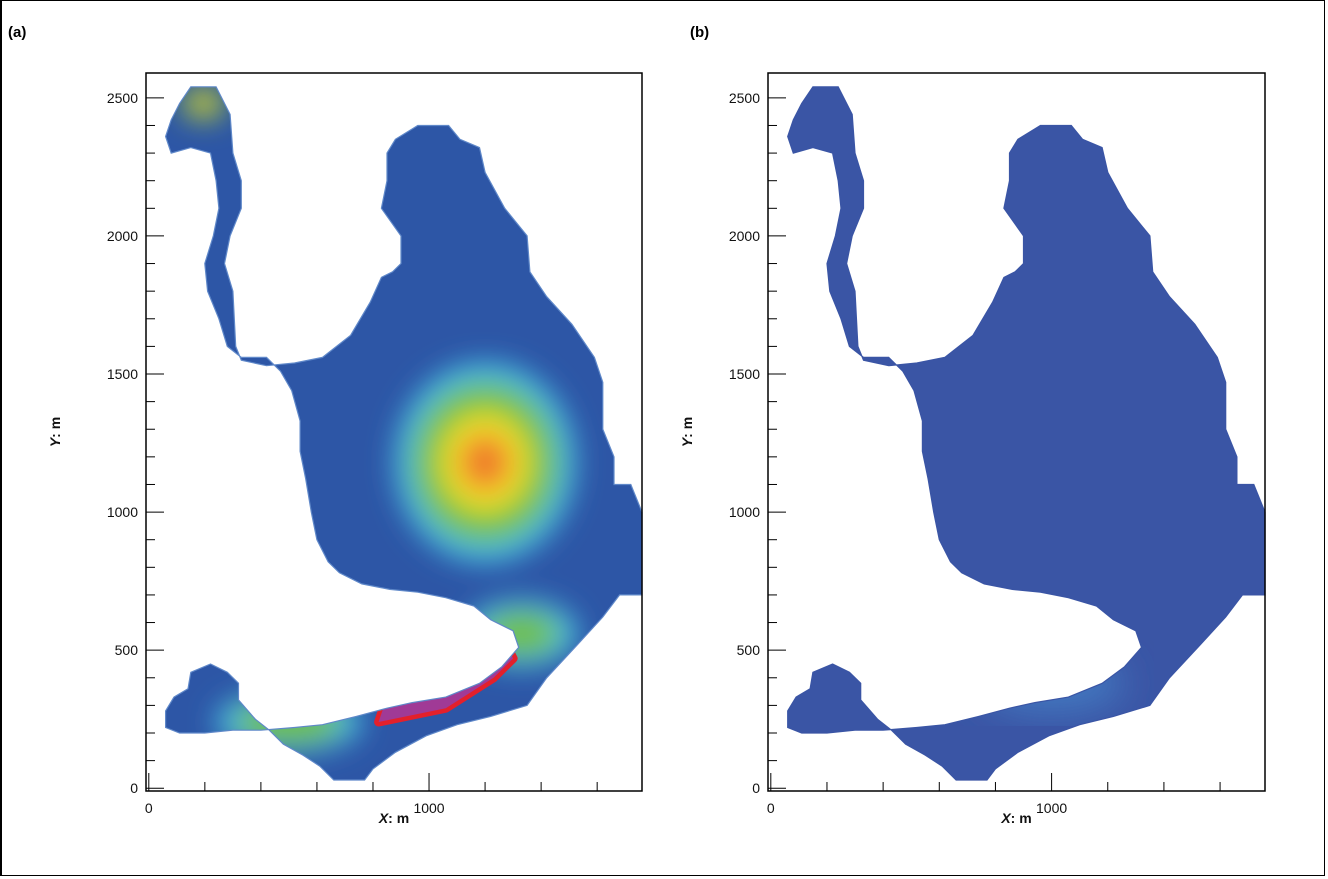 This screenshot has width=1328, height=879. Describe the element at coordinates (55, 441) in the screenshot. I see `panel-a-y-axis-var: Y` at that location.